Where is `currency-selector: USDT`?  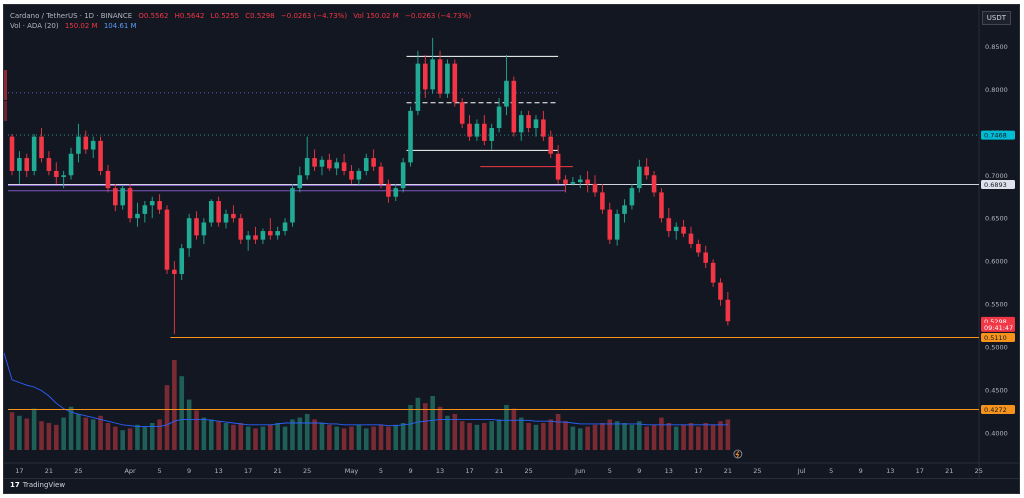 currency-selector: USDT is located at coordinates (996, 18).